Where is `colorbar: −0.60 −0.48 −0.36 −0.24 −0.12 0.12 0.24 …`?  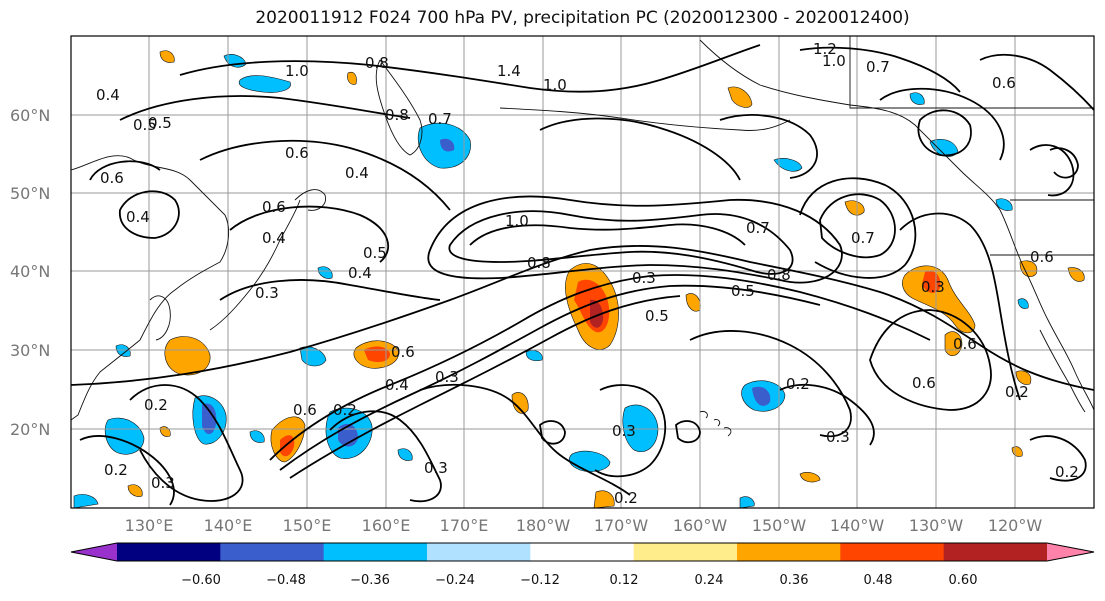
colorbar: −0.60 −0.48 −0.36 −0.24 −0.12 0.12 0.24 … is located at coordinates (582, 565).